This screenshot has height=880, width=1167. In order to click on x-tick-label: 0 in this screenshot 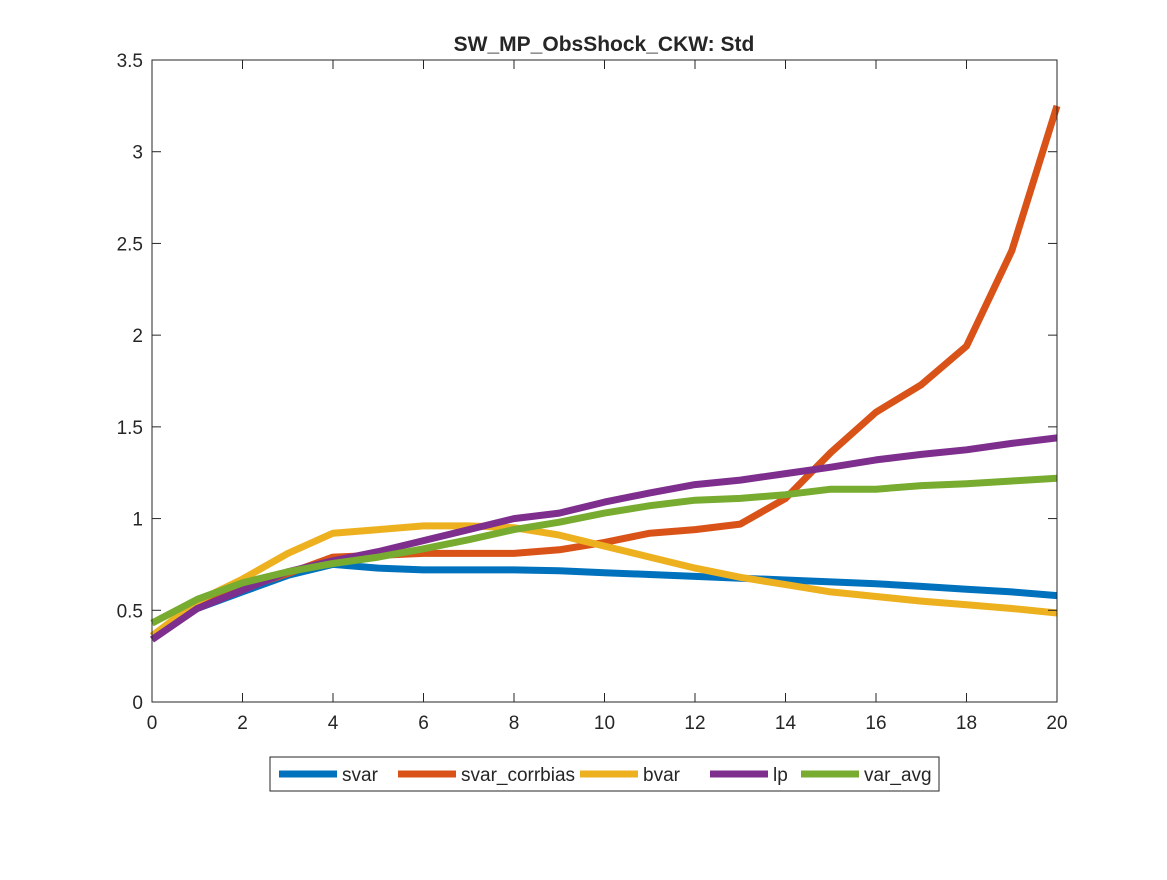, I will do `click(152, 723)`.